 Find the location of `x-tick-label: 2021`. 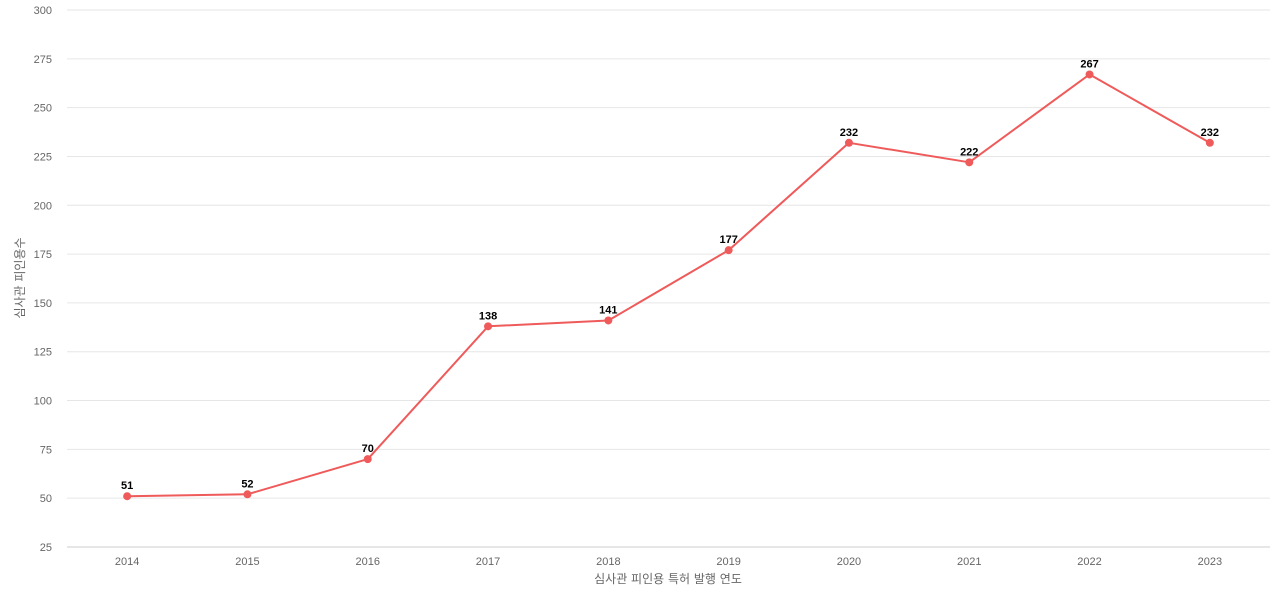

x-tick-label: 2021 is located at coordinates (969, 562).